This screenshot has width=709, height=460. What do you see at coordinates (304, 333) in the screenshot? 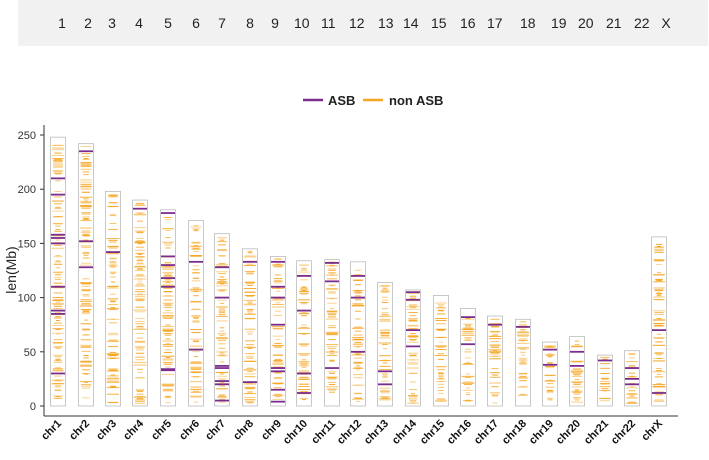
I see `chromosome-chr10` at bounding box center [304, 333].